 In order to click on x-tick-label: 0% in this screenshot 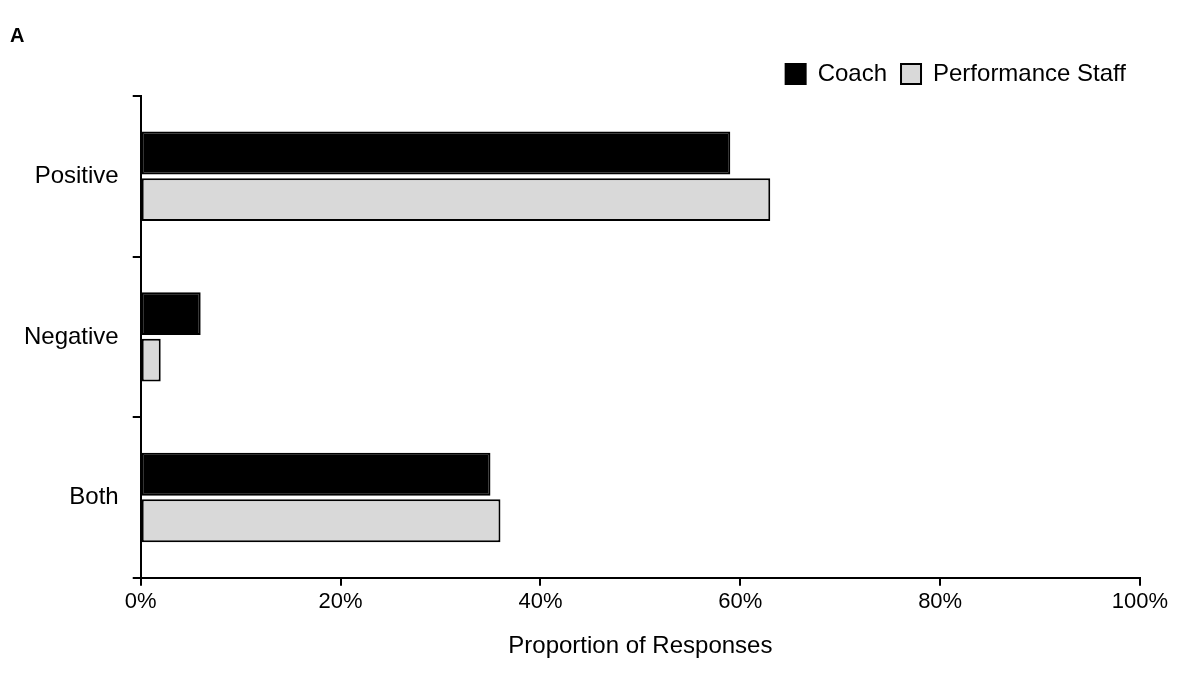, I will do `click(140, 601)`.